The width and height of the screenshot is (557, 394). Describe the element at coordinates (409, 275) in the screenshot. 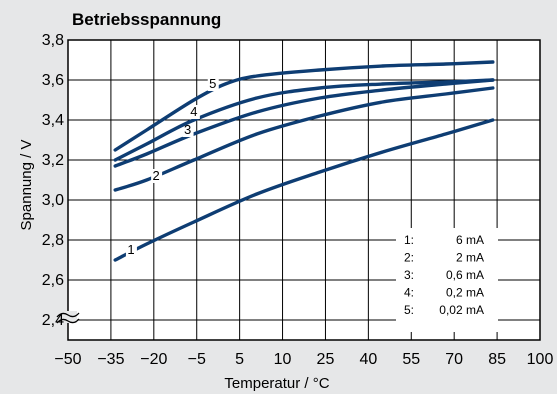

I see `legend-key: 3:` at that location.